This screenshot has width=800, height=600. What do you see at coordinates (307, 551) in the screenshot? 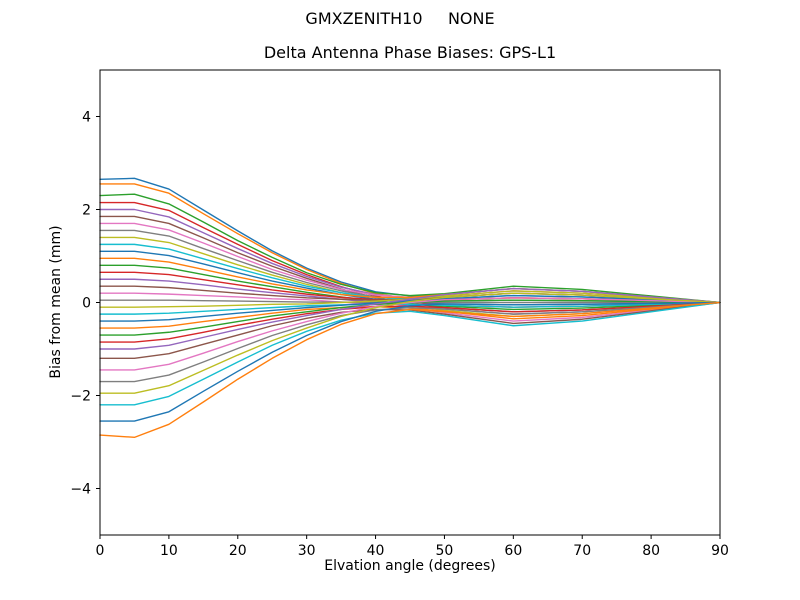
I see `x-tick-label: 30` at bounding box center [307, 551].